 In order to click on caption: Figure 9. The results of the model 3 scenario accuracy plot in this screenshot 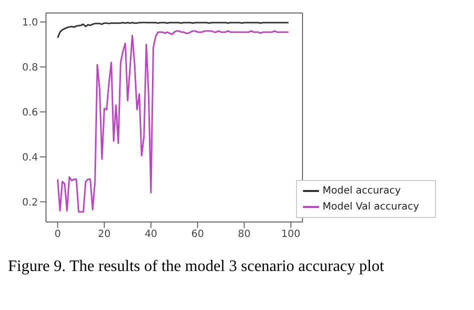, I will do `click(197, 267)`.